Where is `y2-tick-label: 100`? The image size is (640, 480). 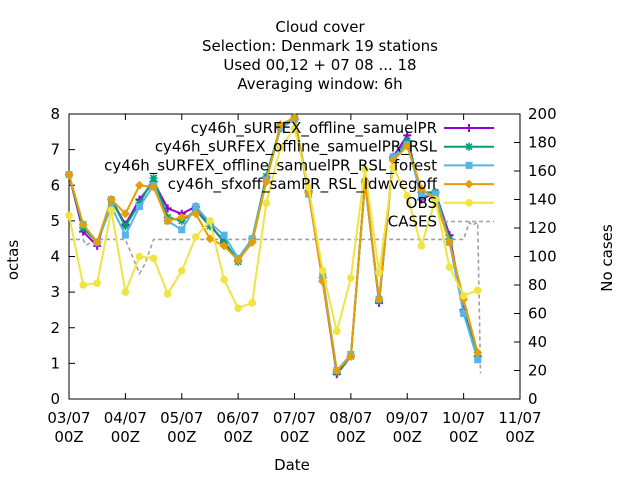
y2-tick-label: 100 is located at coordinates (542, 257).